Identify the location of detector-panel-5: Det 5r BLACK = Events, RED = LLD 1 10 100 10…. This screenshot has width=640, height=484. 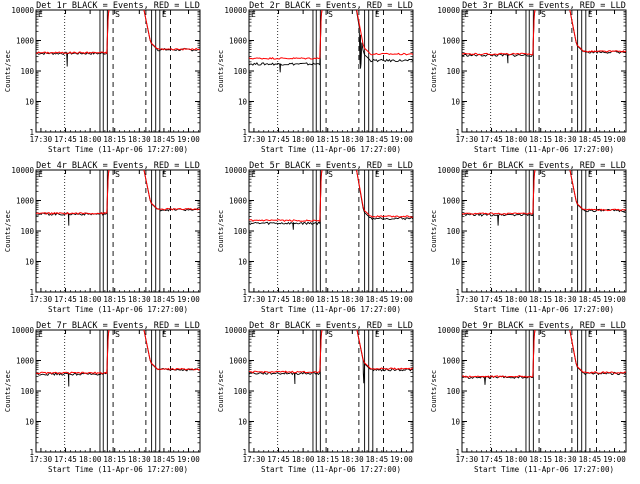
(318, 240).